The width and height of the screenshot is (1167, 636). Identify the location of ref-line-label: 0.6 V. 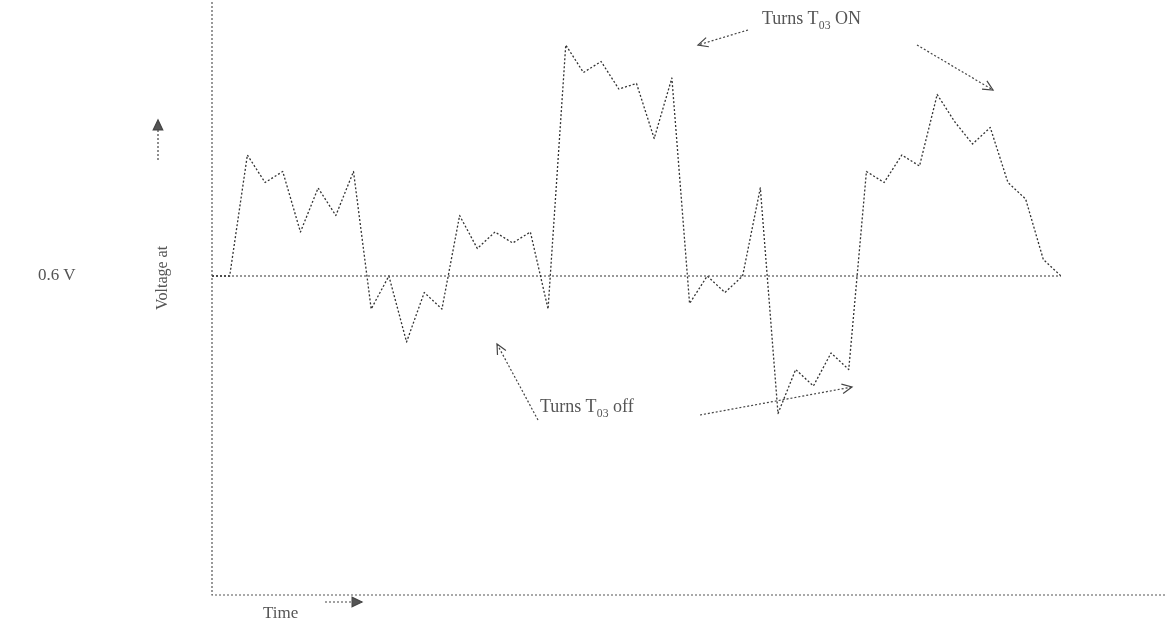
(57, 275).